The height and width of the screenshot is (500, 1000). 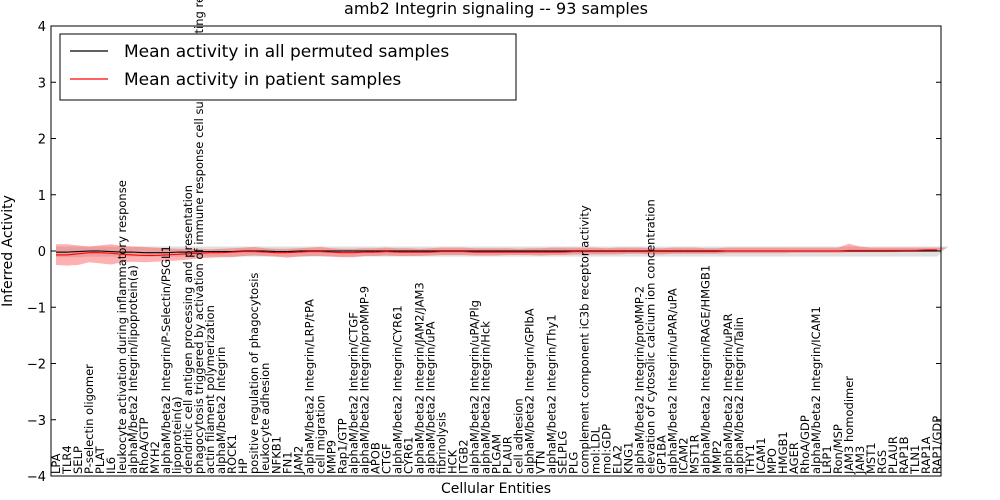 I want to click on x-entity-label: cell adhesion, so click(x=519, y=436).